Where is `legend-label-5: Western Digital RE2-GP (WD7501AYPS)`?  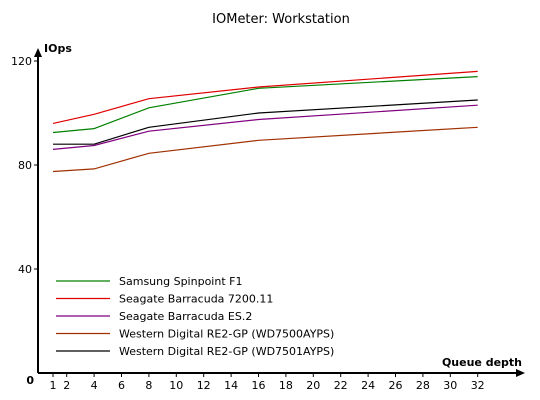
legend-label-5: Western Digital RE2-GP (WD7501AYPS) is located at coordinates (226, 351).